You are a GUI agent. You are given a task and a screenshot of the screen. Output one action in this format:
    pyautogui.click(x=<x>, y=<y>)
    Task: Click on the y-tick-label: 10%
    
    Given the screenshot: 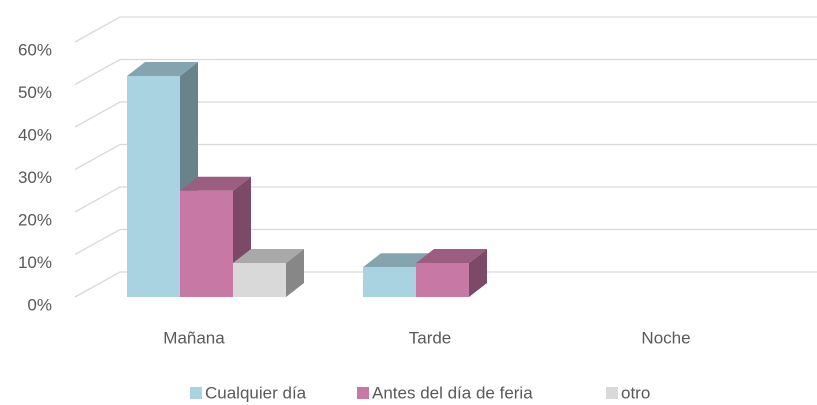 What is the action you would take?
    pyautogui.click(x=35, y=262)
    